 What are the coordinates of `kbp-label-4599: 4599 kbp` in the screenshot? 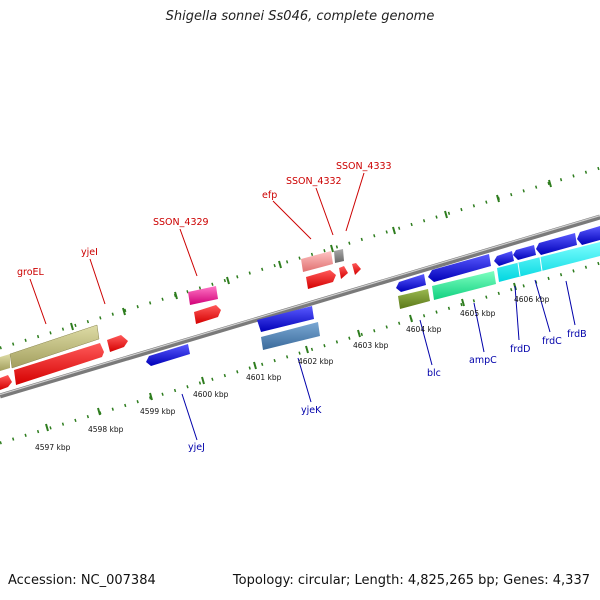 It's located at (158, 411).